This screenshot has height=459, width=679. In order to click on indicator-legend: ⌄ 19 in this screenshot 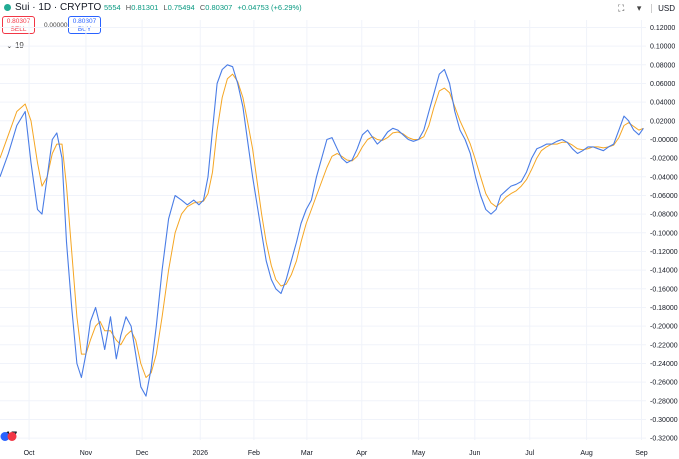, I will do `click(15, 45)`.